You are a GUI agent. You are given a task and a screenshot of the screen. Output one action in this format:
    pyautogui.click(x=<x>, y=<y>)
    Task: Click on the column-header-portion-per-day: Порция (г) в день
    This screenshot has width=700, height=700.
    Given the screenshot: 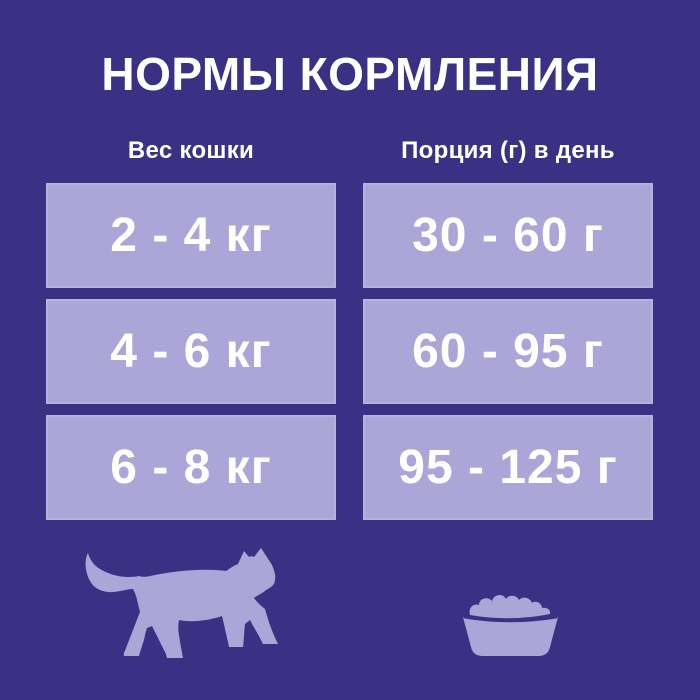 What is the action you would take?
    pyautogui.click(x=508, y=150)
    